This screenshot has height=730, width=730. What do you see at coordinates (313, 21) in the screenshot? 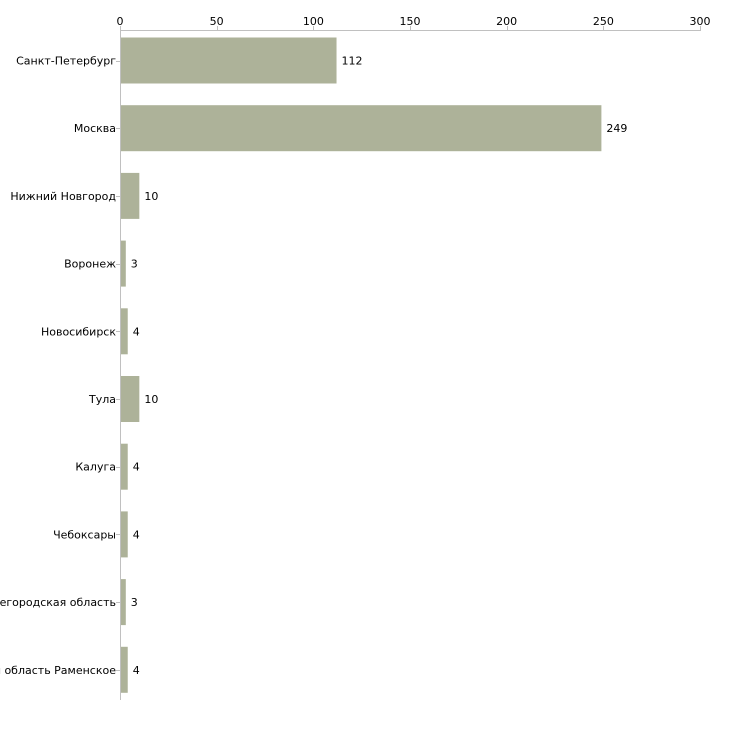
I see `x-tick-label: 100` at bounding box center [313, 21].